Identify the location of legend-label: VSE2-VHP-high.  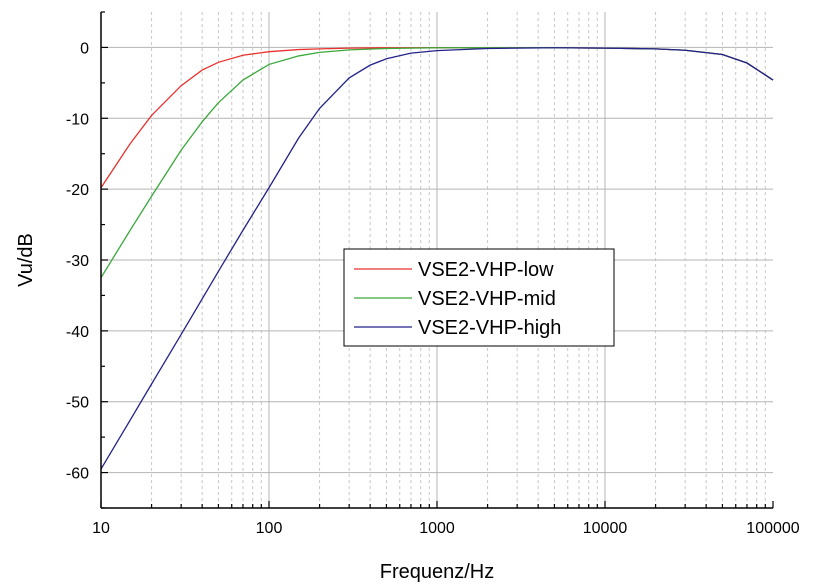
(489, 328).